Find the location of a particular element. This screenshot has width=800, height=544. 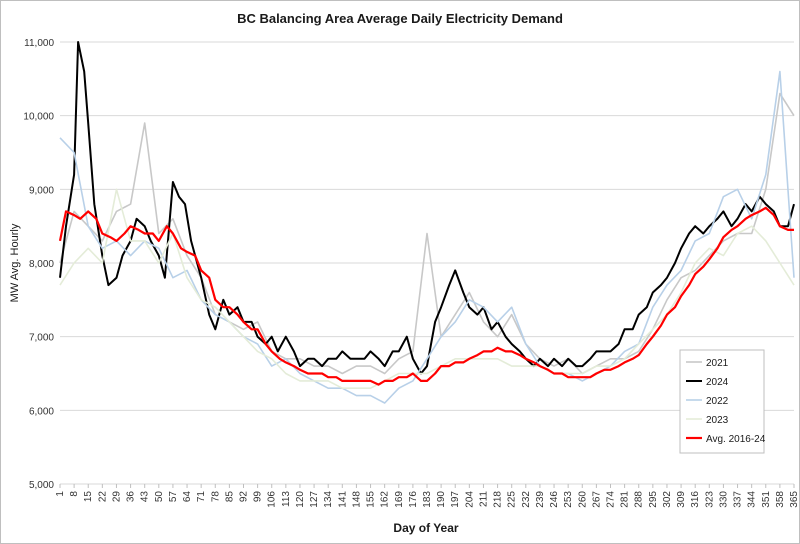

x-tick-label: 64 is located at coordinates (187, 497).